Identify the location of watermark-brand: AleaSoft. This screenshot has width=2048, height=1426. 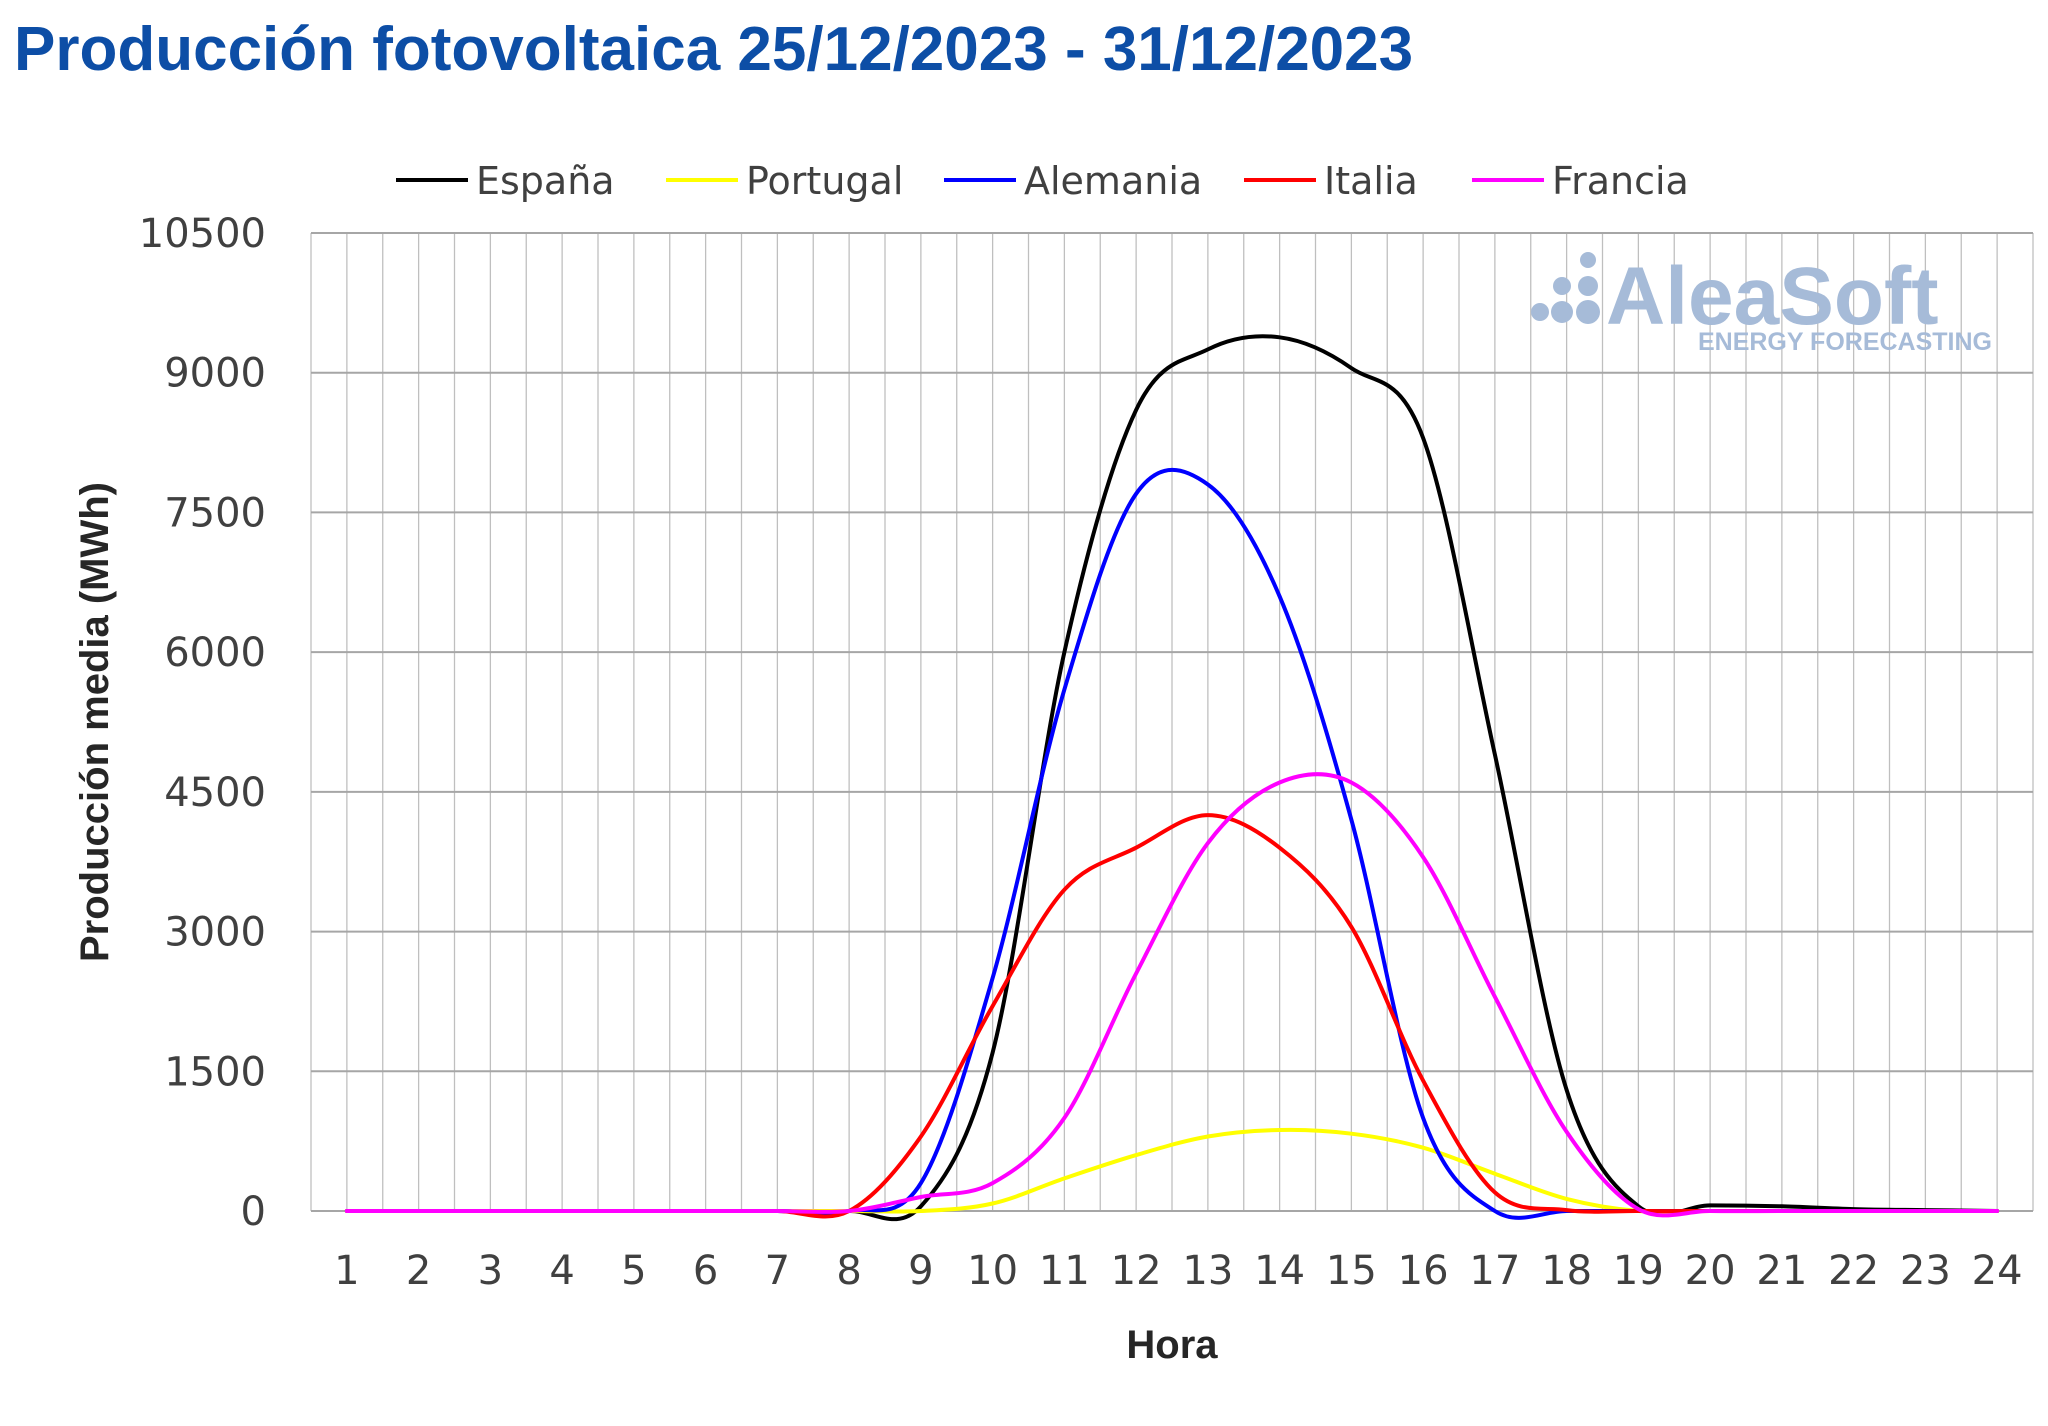
(1772, 296).